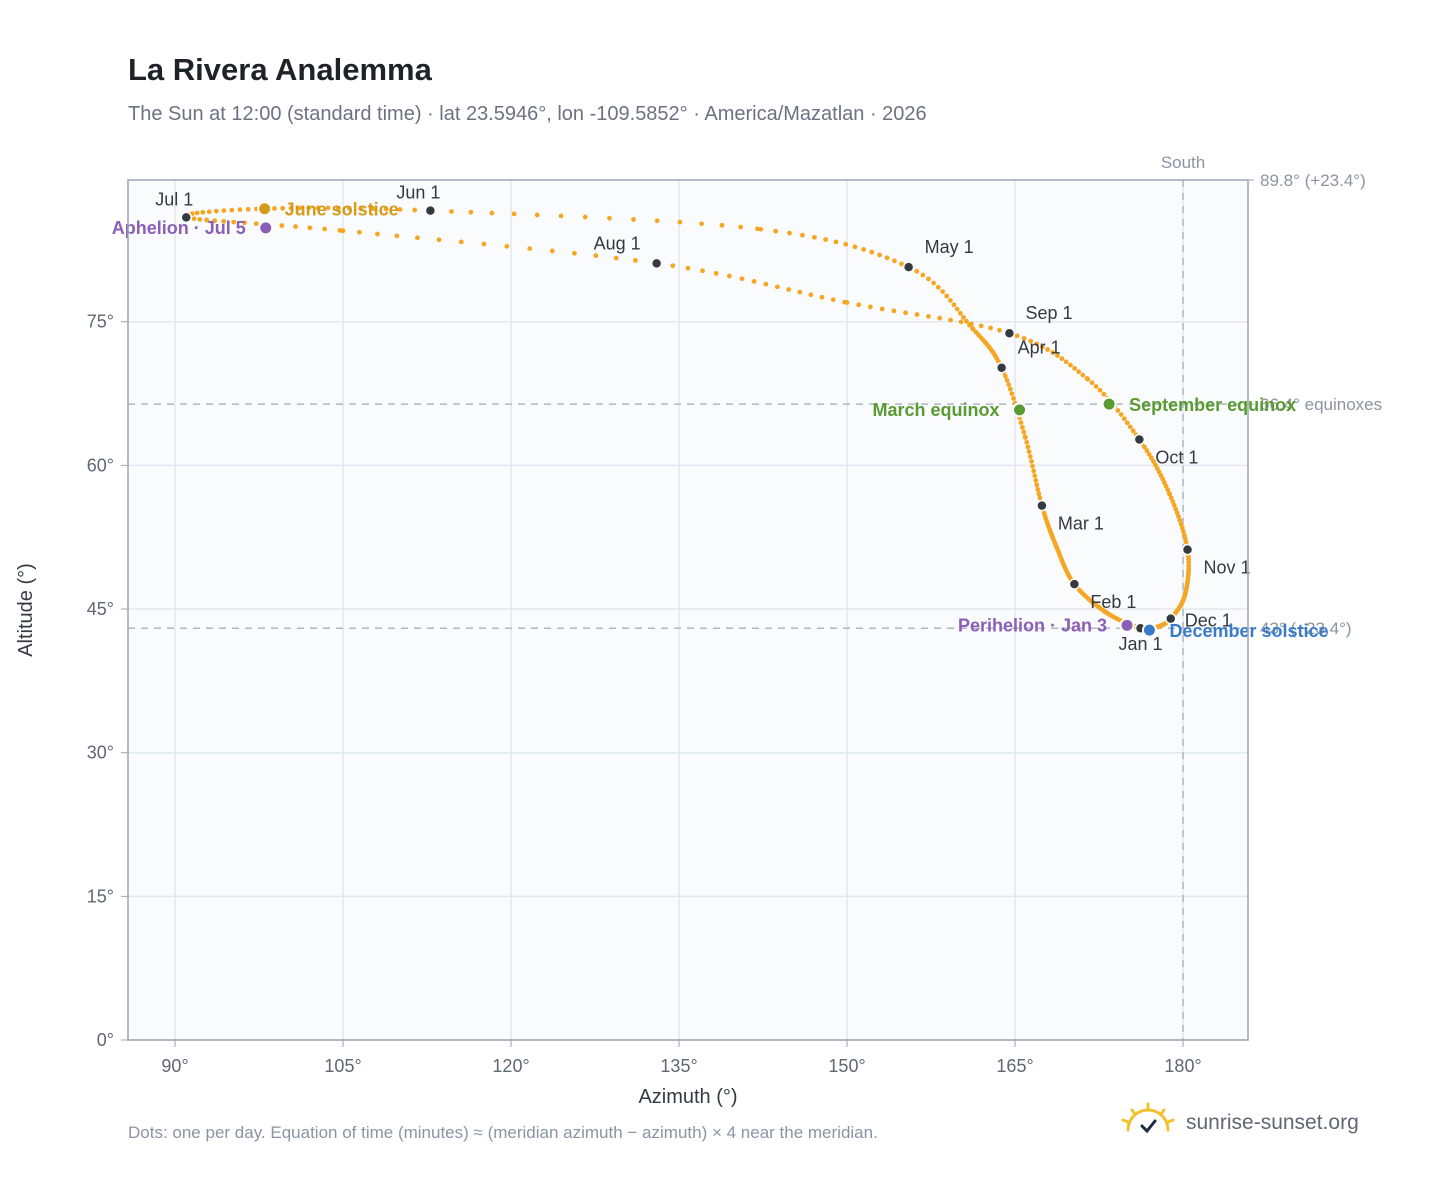 The image size is (1448, 1188). What do you see at coordinates (100, 465) in the screenshot?
I see `y-tick-label: 60°` at bounding box center [100, 465].